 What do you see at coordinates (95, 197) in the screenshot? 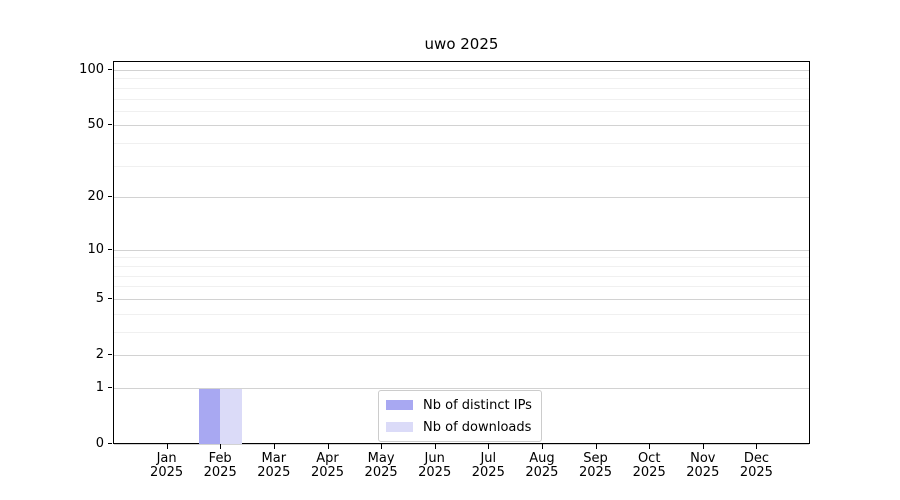
I see `y-tick-label: 20` at bounding box center [95, 197].